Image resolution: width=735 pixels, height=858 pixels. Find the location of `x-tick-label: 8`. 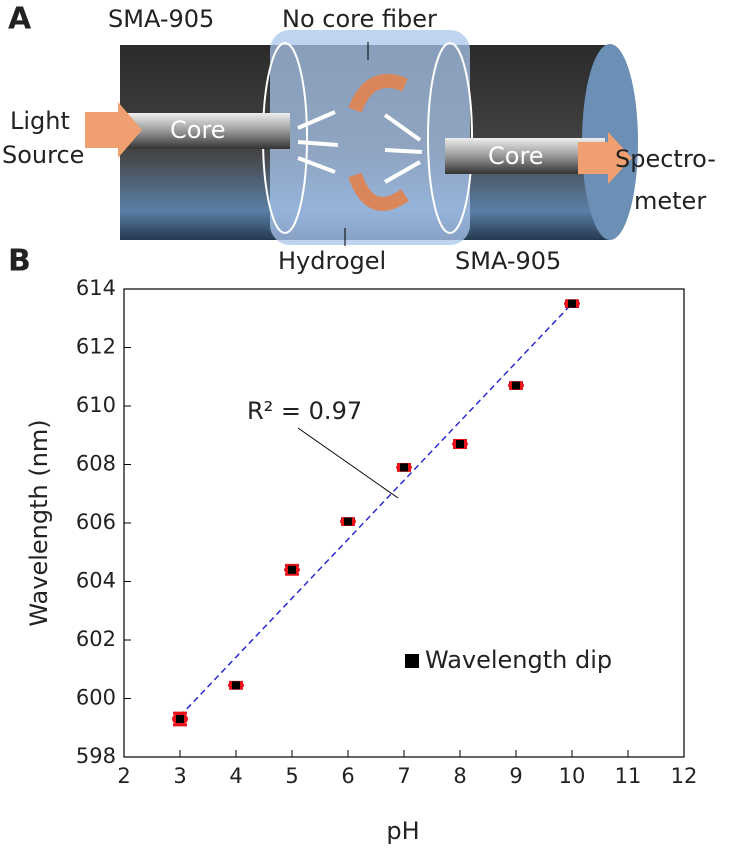

x-tick-label: 8 is located at coordinates (459, 776).